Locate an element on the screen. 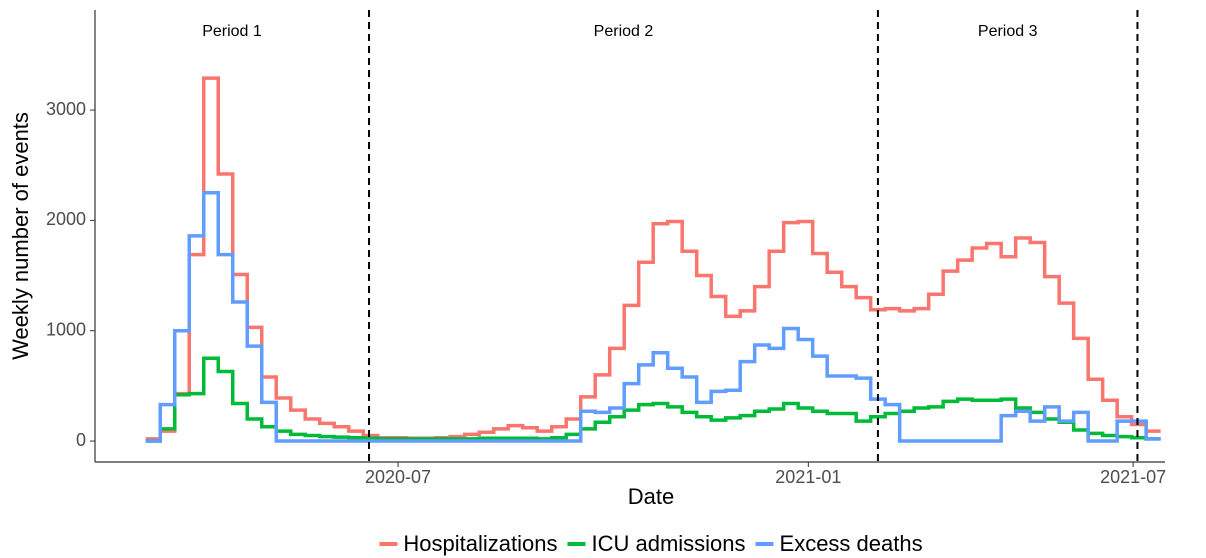 The width and height of the screenshot is (1206, 558). legend-label: Hospitalizations is located at coordinates (480, 543).